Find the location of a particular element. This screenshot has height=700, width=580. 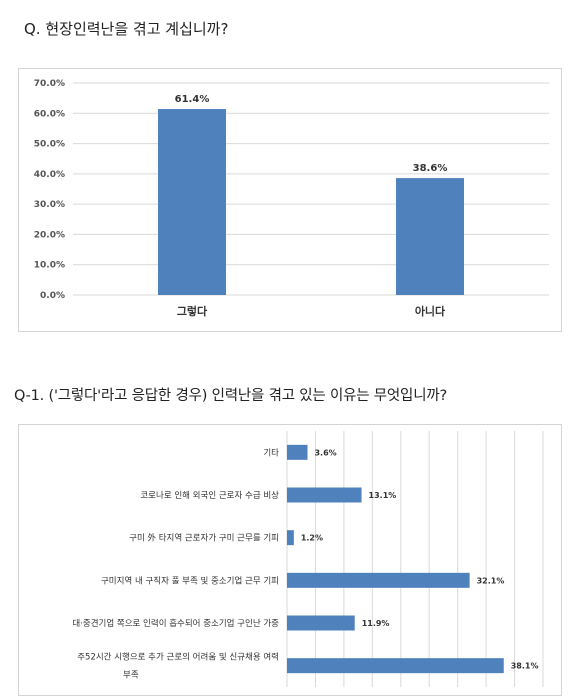

y-tick-label: 30.0% is located at coordinates (49, 205).